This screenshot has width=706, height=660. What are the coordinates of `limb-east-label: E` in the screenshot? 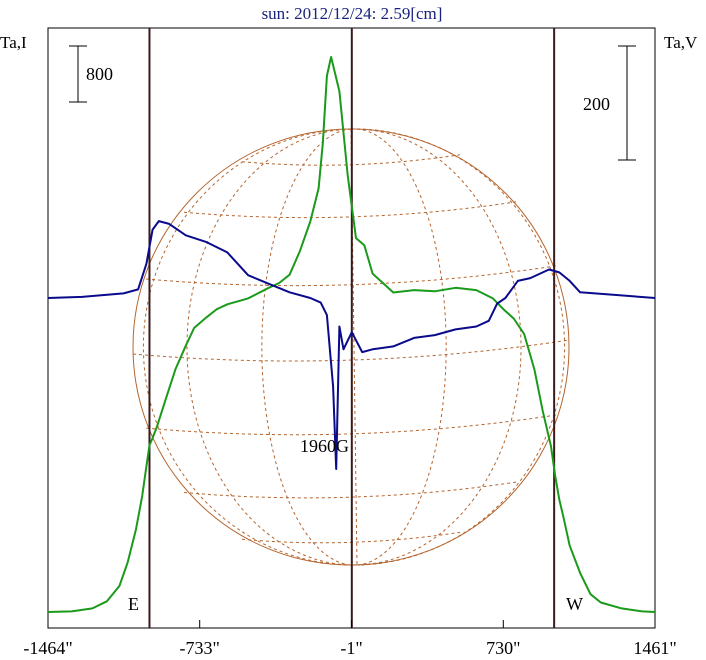 It's located at (133, 604).